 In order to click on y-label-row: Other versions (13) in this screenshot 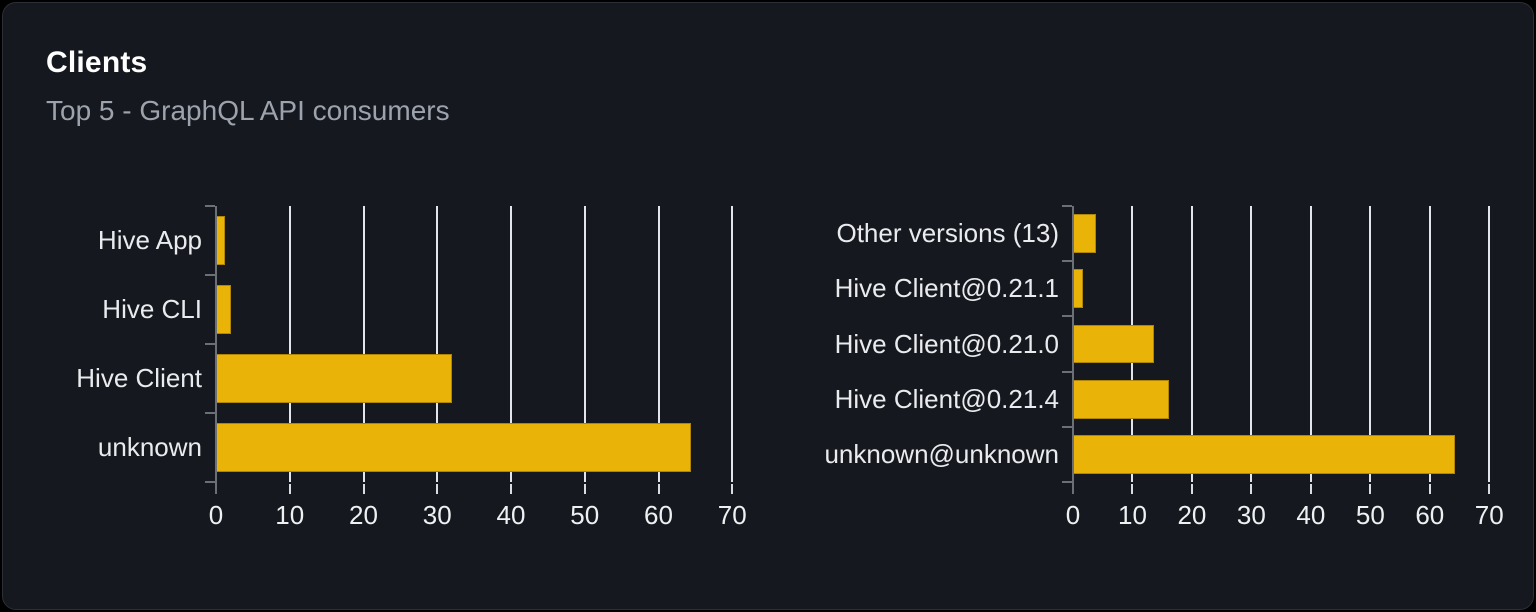, I will do `click(946, 233)`.